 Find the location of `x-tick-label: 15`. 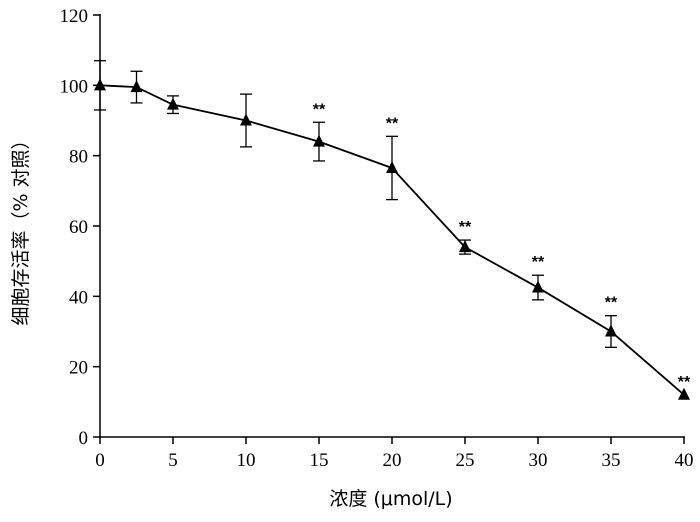

x-tick-label: 15 is located at coordinates (319, 460).